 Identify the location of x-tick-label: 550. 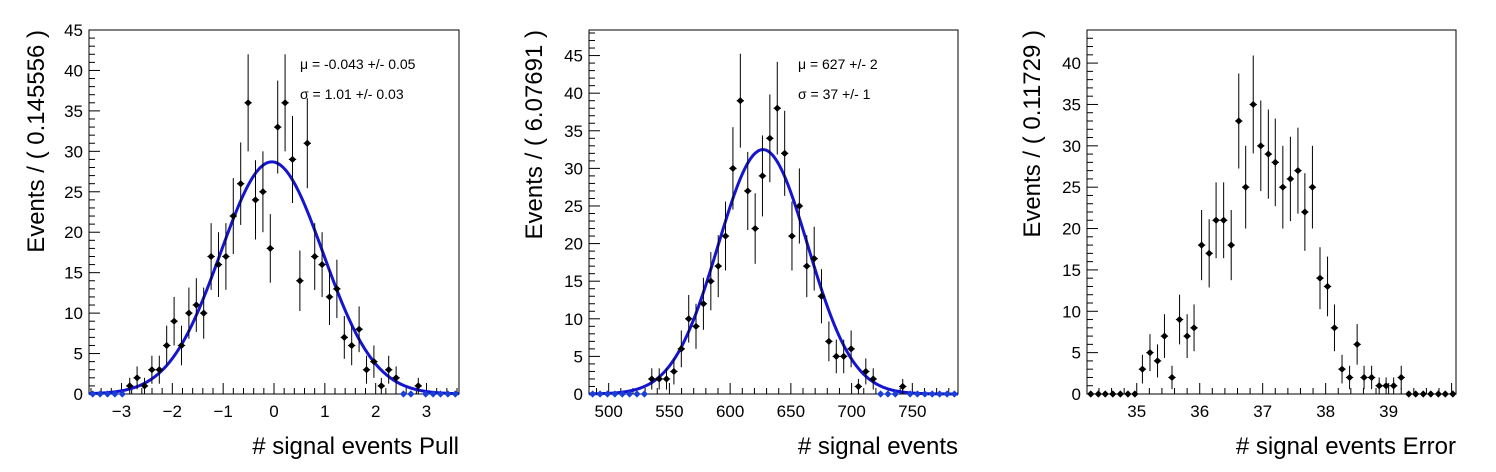
(669, 411).